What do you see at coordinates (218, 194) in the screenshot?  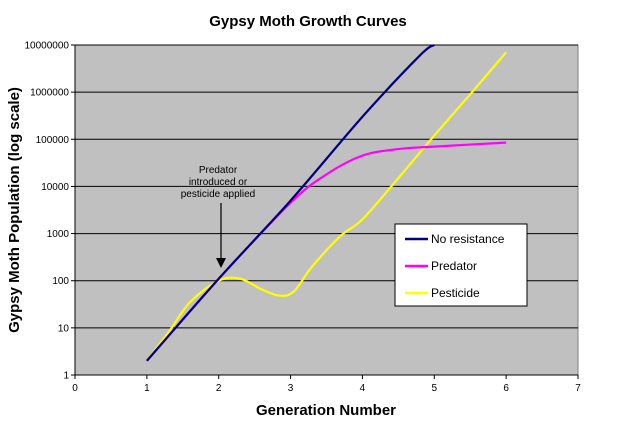 I see `annotation-line-3: pesticide applied` at bounding box center [218, 194].